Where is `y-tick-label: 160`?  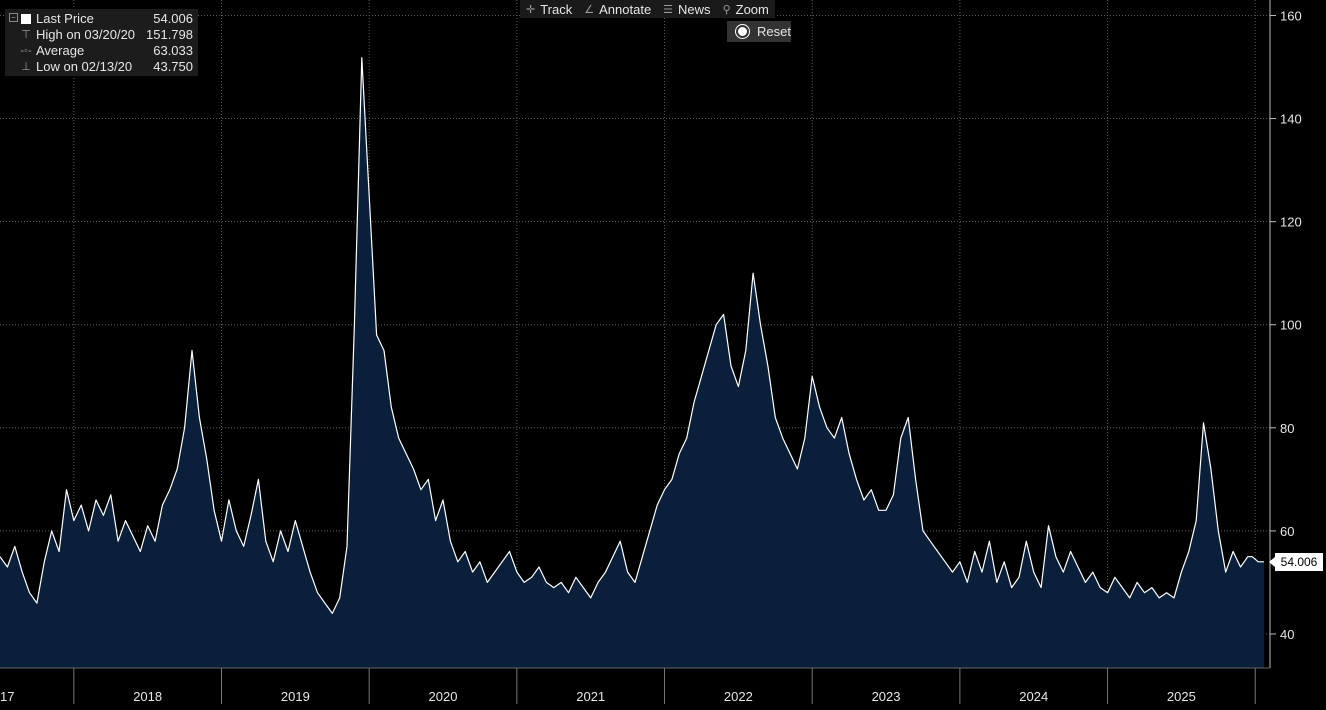
y-tick-label: 160 is located at coordinates (1291, 15).